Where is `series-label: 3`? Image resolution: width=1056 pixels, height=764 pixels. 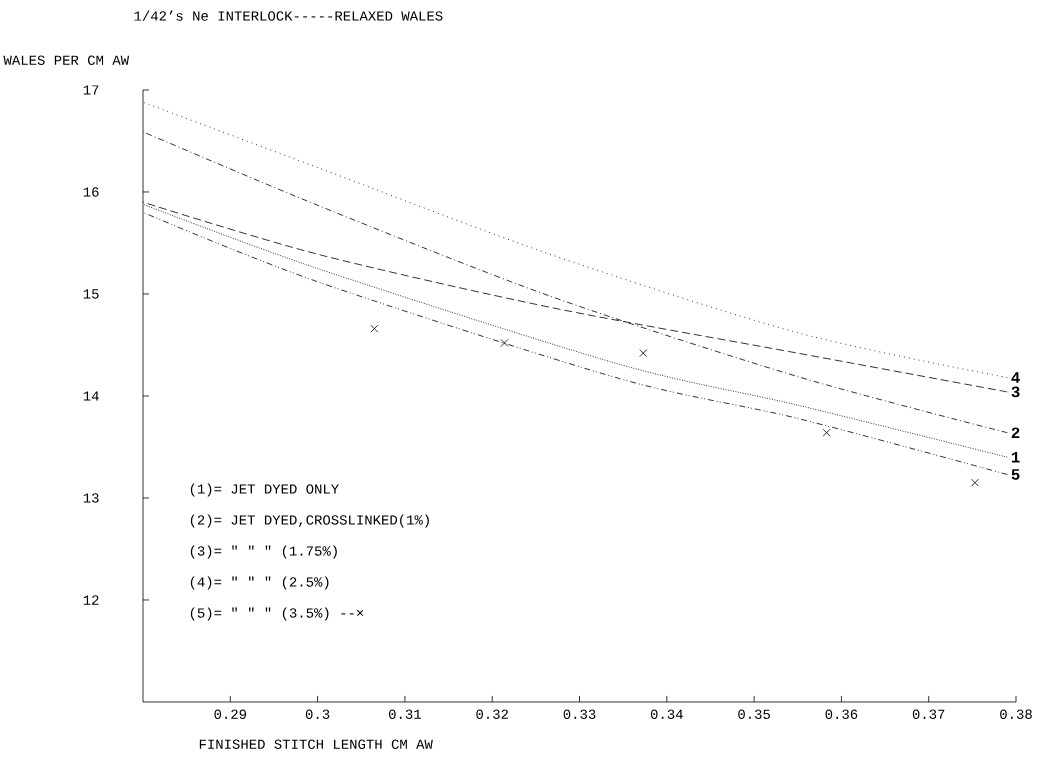
series-label: 3 is located at coordinates (1015, 392).